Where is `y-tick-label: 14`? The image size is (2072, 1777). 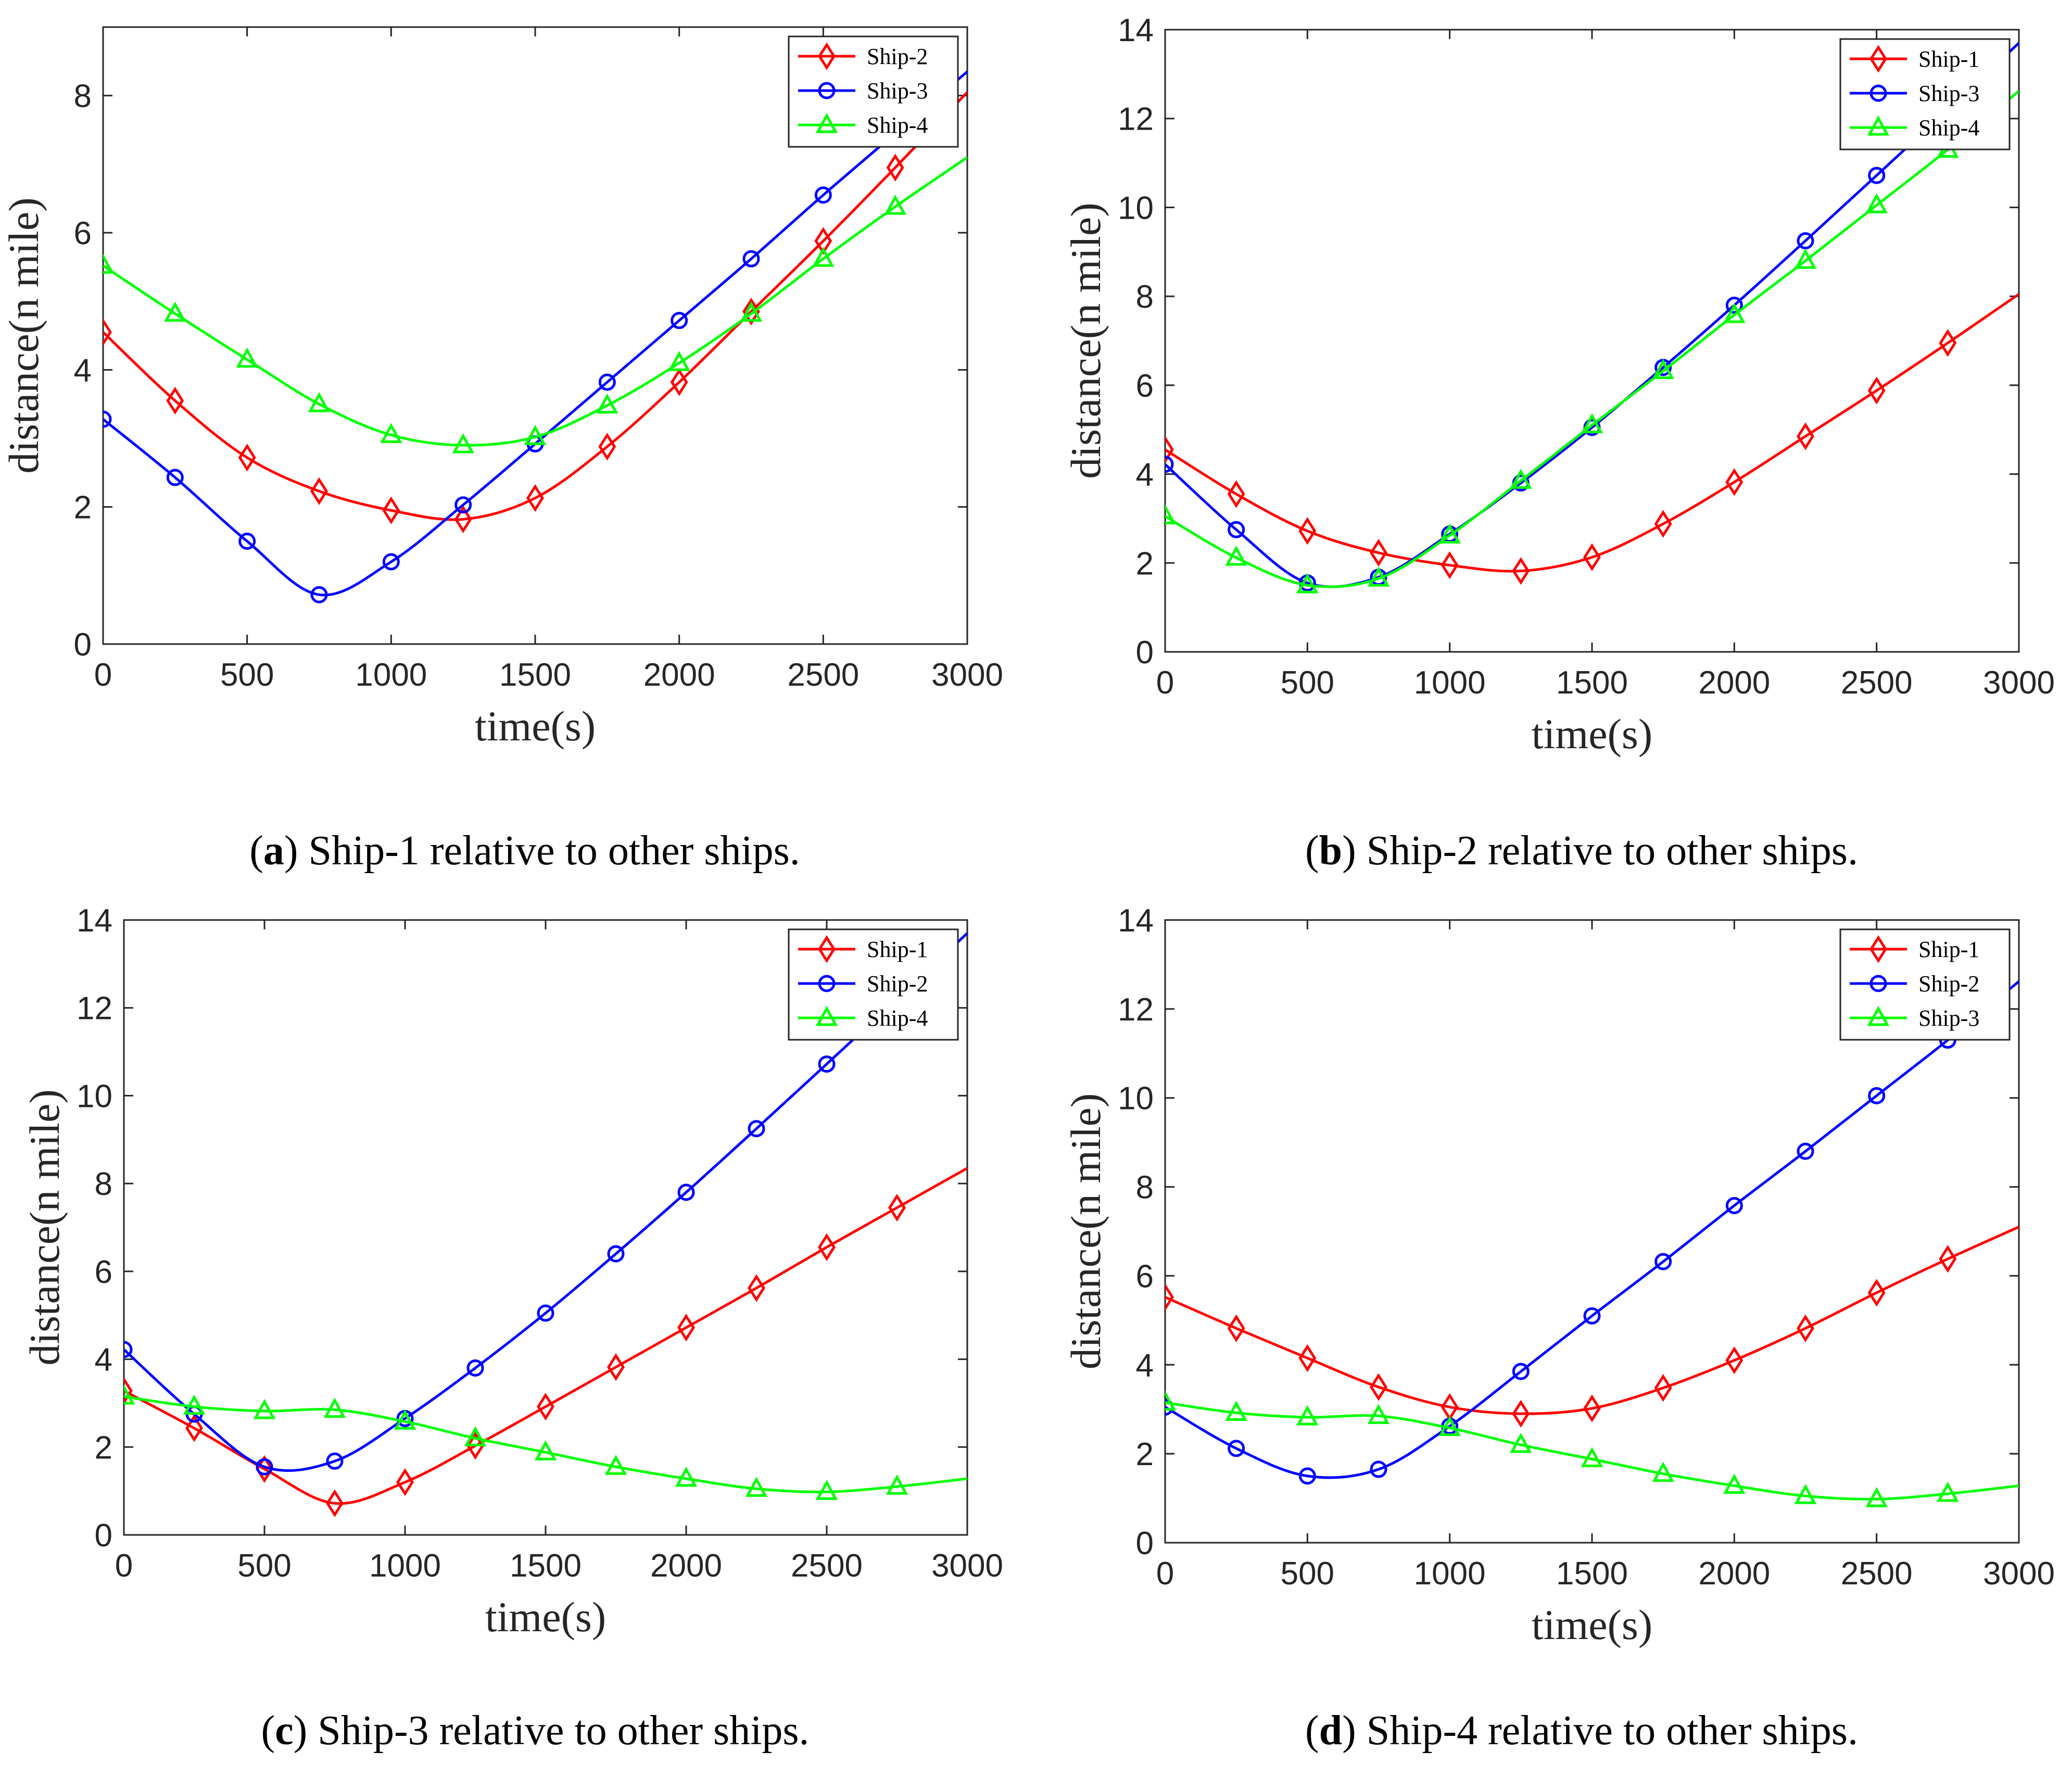
y-tick-label: 14 is located at coordinates (1136, 30).